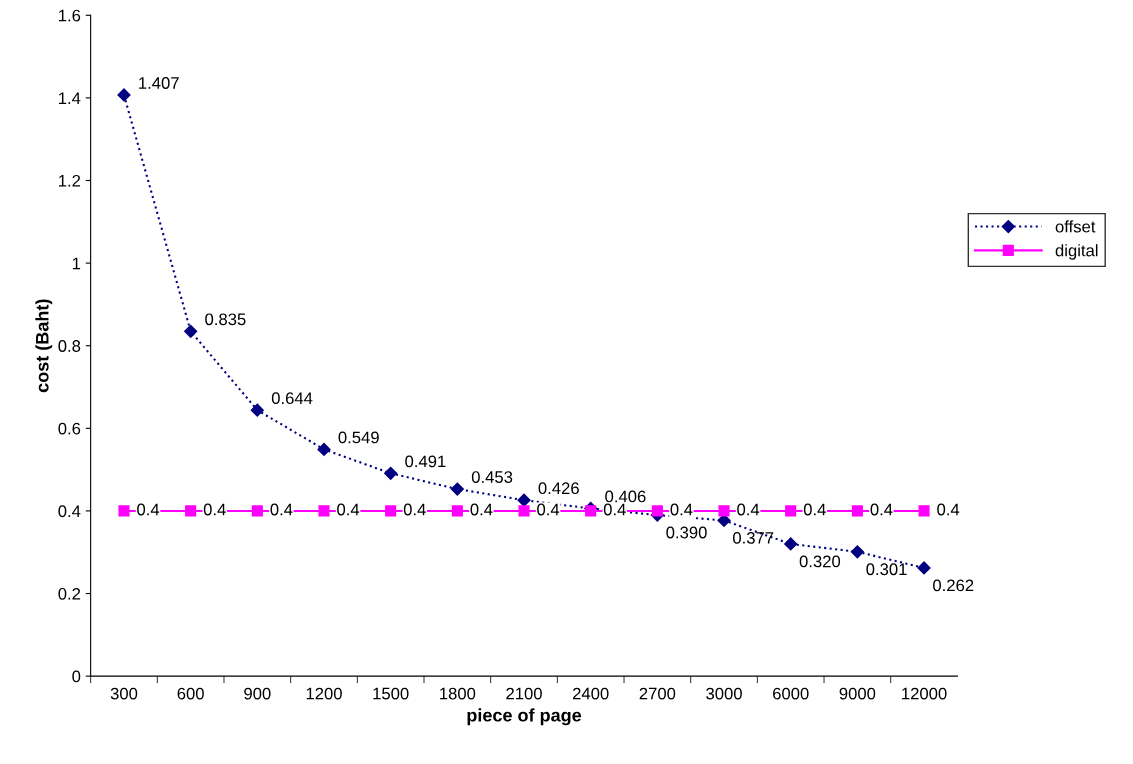 Image resolution: width=1133 pixels, height=764 pixels. I want to click on y-tick-label: 1.2, so click(70, 180).